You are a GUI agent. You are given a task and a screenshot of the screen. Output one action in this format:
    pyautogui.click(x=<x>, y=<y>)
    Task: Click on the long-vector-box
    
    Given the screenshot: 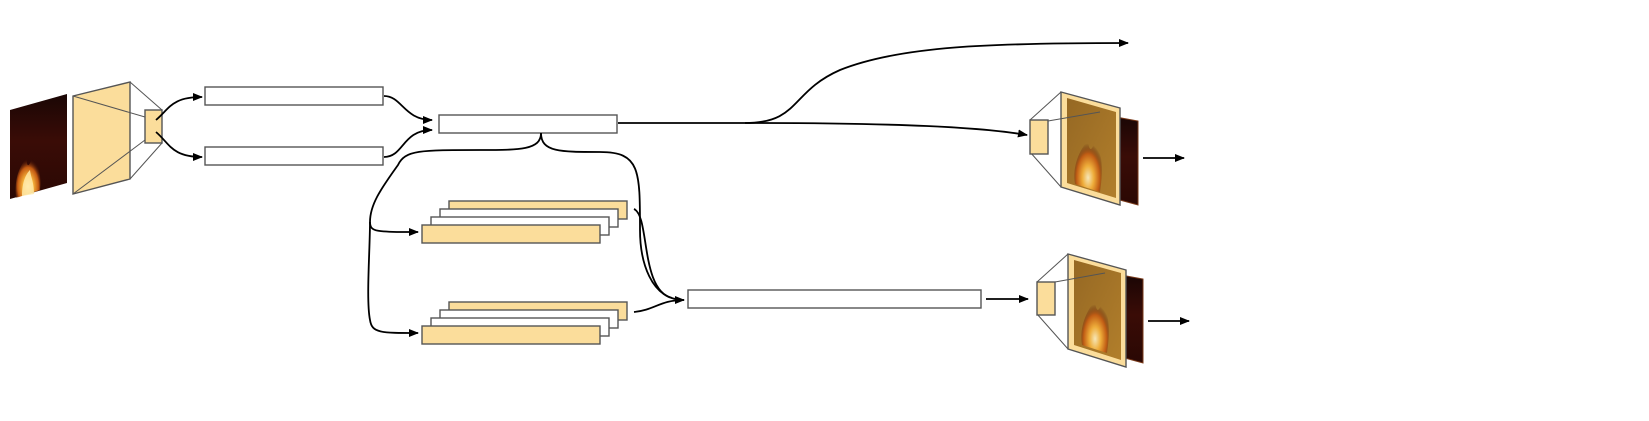 What is the action you would take?
    pyautogui.click(x=834, y=299)
    